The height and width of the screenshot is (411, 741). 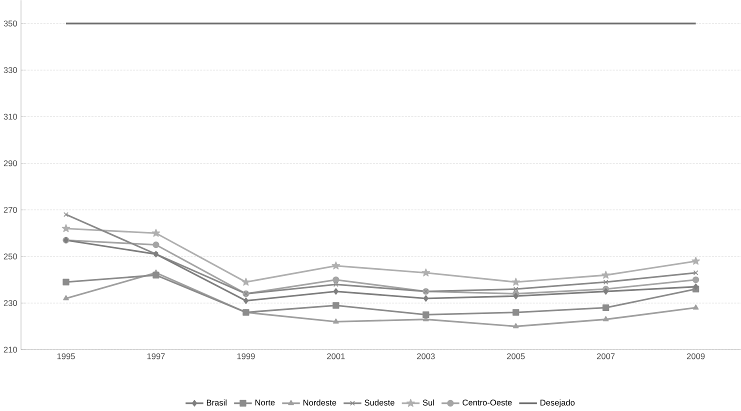 What do you see at coordinates (557, 403) in the screenshot?
I see `legend-label: Desejado` at bounding box center [557, 403].